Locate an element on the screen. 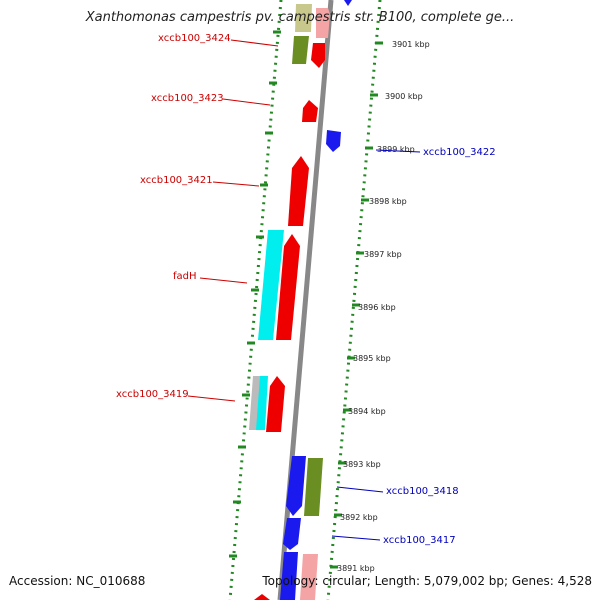 The height and width of the screenshot is (600, 600). gene-label: xccb100_3421 is located at coordinates (176, 180).